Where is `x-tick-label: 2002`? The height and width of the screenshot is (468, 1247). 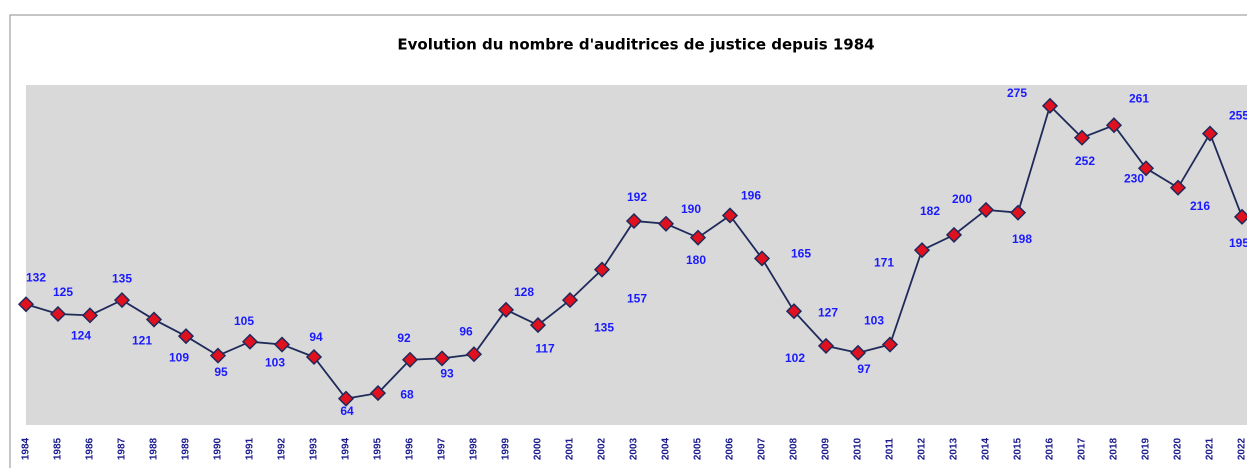
x-tick-label: 2002 is located at coordinates (602, 448).